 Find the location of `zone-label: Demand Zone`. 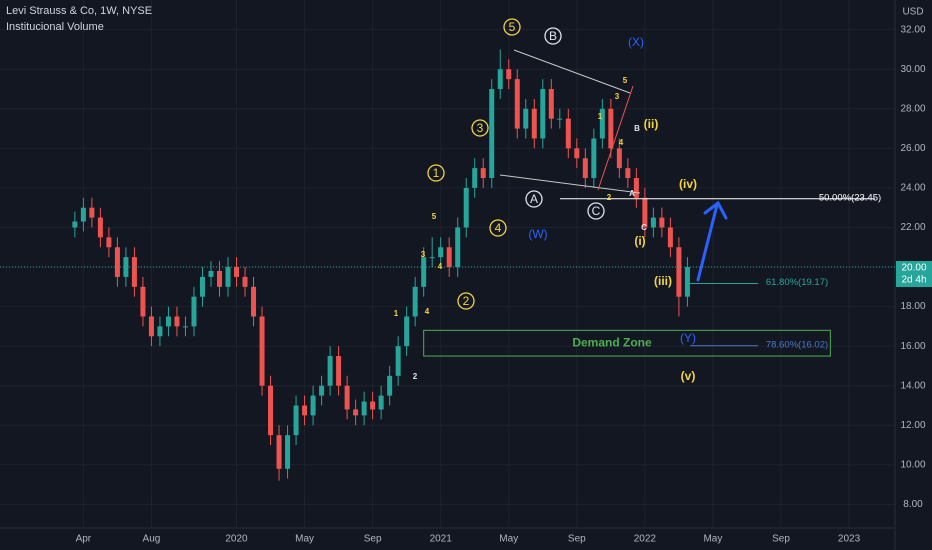

zone-label: Demand Zone is located at coordinates (612, 342).